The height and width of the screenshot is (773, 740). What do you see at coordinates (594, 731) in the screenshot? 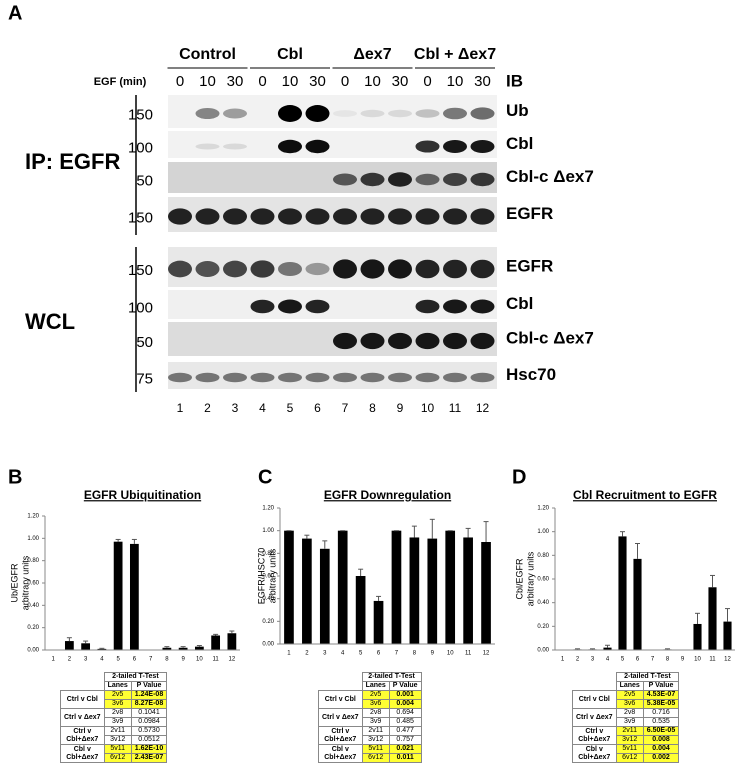
I see `group-label: Ctrl v` at bounding box center [594, 731].